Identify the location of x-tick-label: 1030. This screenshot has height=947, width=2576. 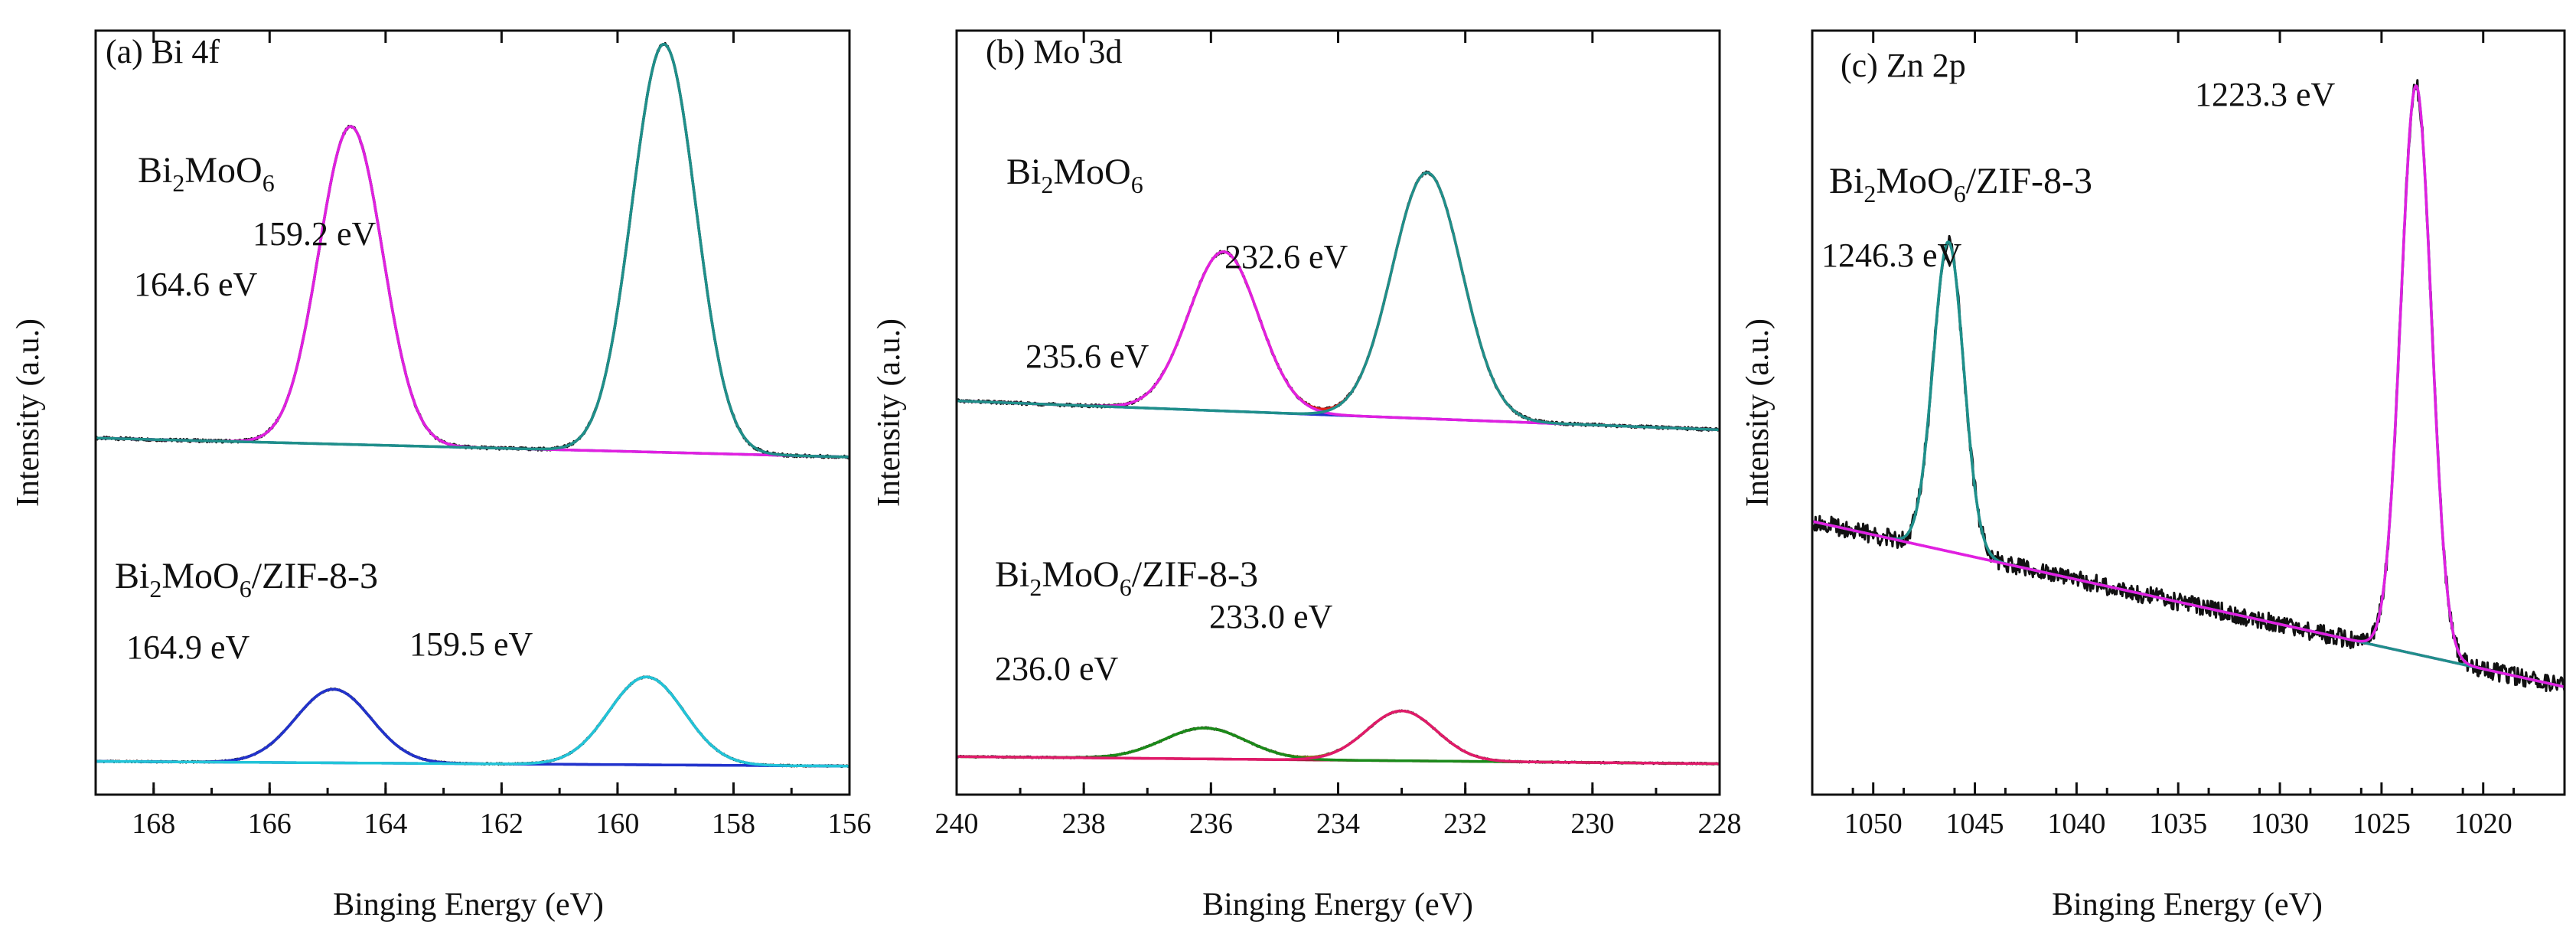
(2280, 824).